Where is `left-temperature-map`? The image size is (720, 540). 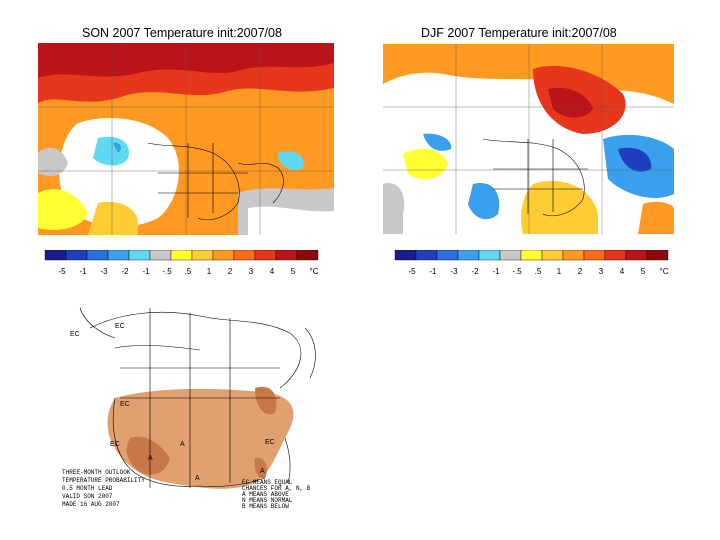 left-temperature-map is located at coordinates (186, 139).